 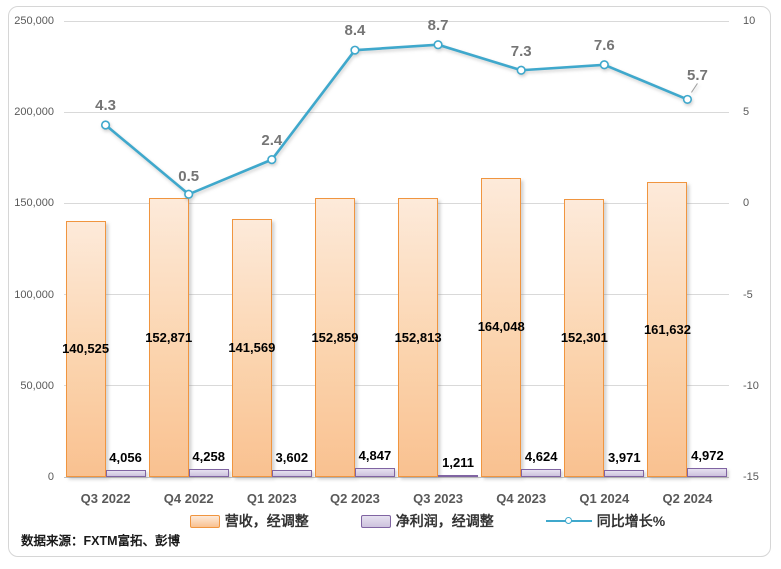 What do you see at coordinates (541, 456) in the screenshot?
I see `bar-profit-label: 4,624` at bounding box center [541, 456].